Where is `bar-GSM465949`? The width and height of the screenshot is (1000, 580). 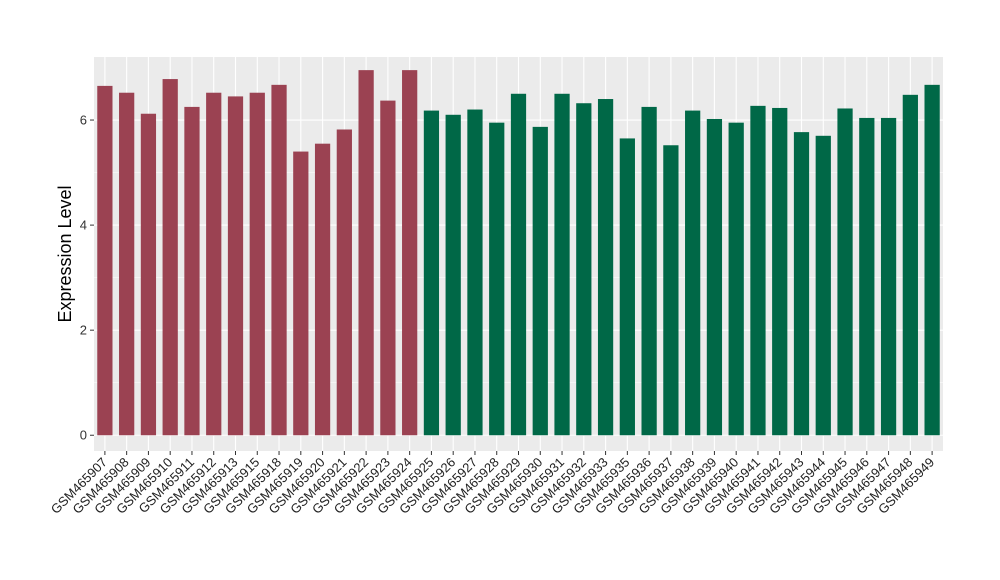 bar-GSM465949 is located at coordinates (932, 260).